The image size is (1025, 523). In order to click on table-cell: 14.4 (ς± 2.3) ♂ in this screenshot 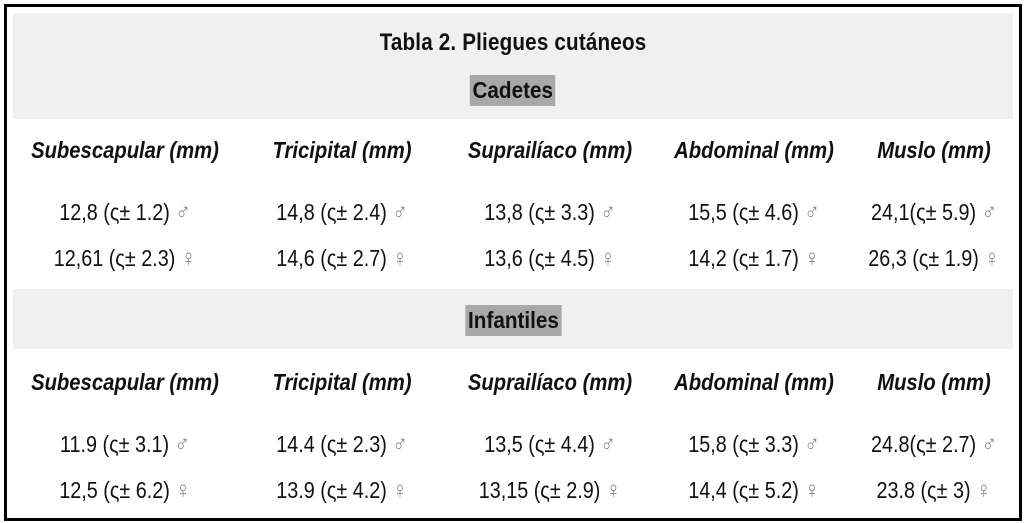, I will do `click(342, 444)`.